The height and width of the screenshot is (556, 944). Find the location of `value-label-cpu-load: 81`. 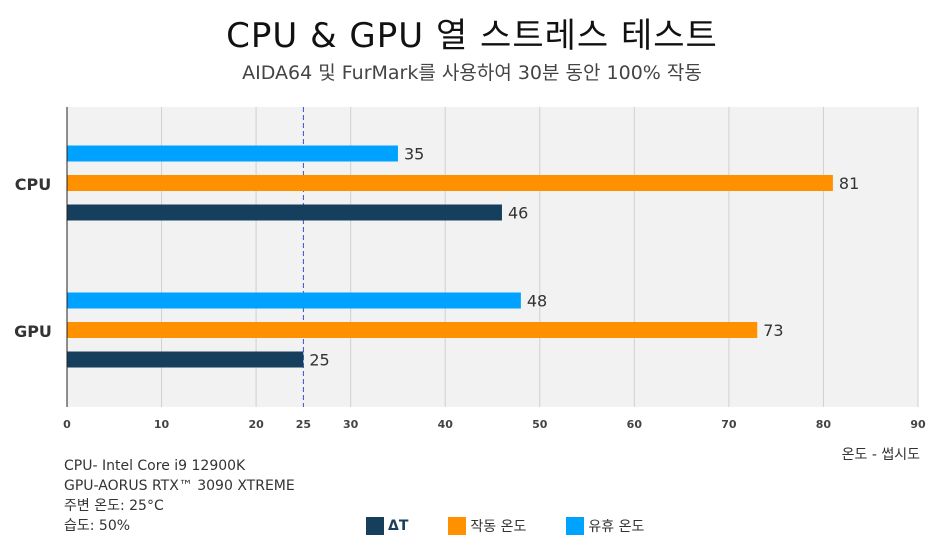

value-label-cpu-load: 81 is located at coordinates (849, 183).